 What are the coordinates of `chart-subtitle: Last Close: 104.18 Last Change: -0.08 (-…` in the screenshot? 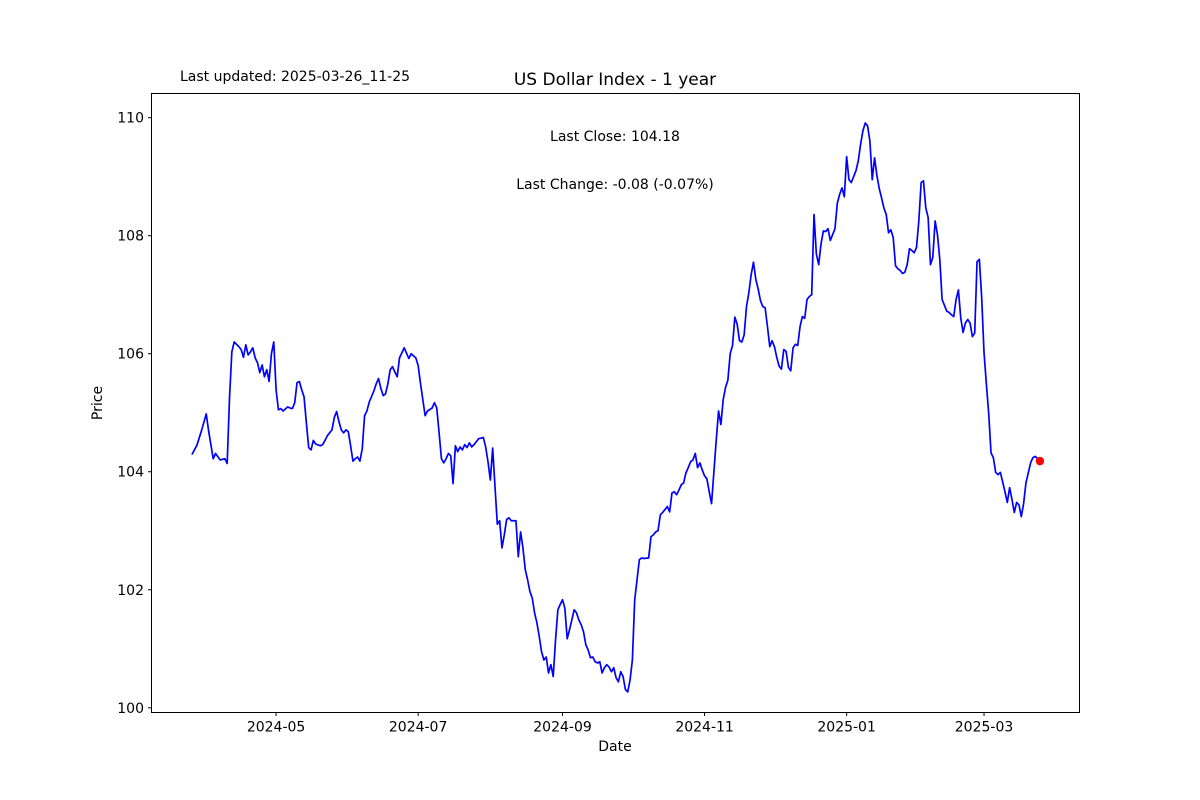 It's located at (615, 161).